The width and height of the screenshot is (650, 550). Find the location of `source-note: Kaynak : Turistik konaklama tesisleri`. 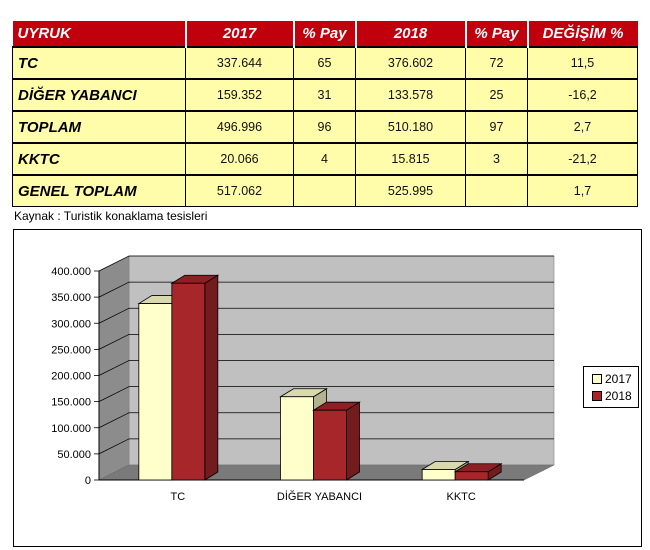

source-note: Kaynak : Turistik konaklama tesisleri is located at coordinates (111, 216).